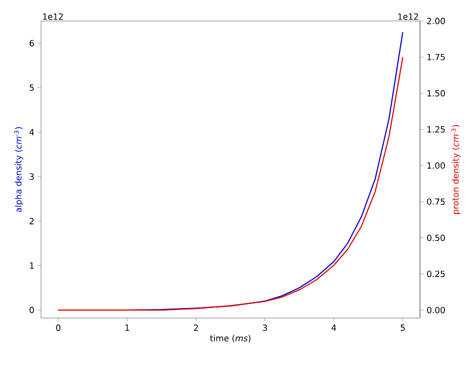  What do you see at coordinates (455, 169) in the screenshot?
I see `y2-axis-title: proton density (cm$^{-3}$)` at bounding box center [455, 169].